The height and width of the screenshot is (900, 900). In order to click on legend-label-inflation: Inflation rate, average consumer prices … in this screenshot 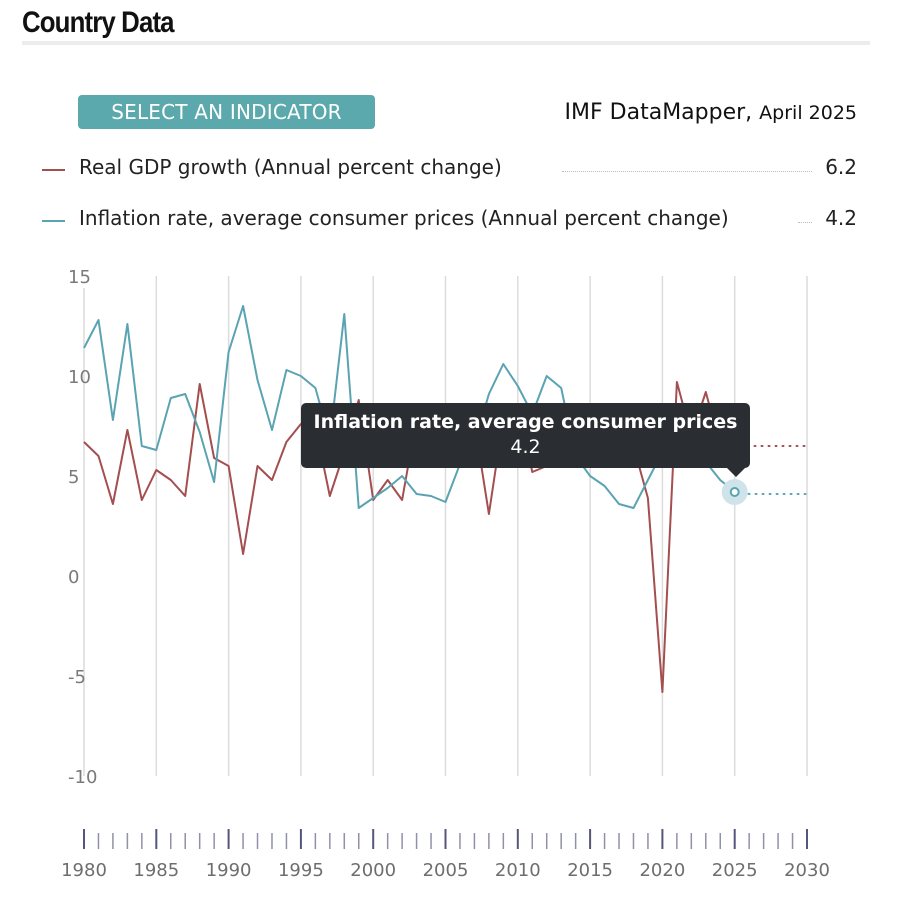, I will do `click(409, 218)`.